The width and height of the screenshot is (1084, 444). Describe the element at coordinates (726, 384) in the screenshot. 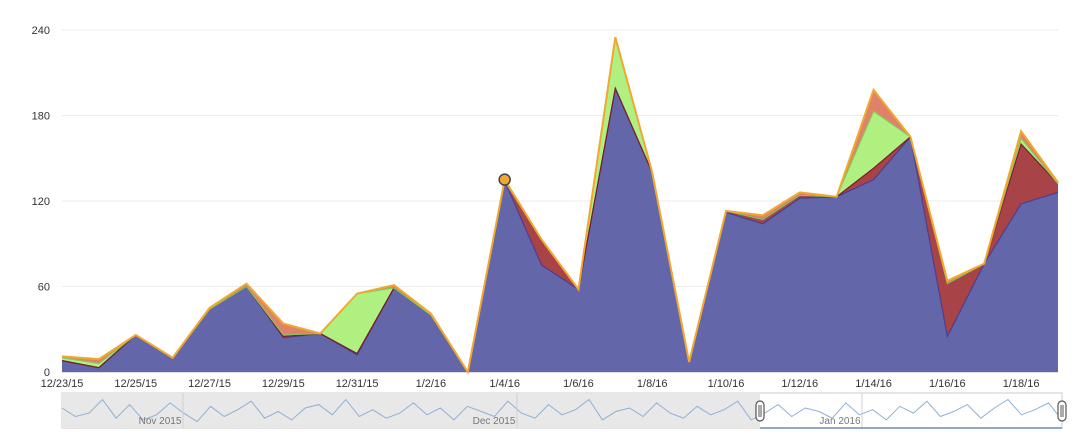

I see `x-tick-label: 1/10/16` at that location.